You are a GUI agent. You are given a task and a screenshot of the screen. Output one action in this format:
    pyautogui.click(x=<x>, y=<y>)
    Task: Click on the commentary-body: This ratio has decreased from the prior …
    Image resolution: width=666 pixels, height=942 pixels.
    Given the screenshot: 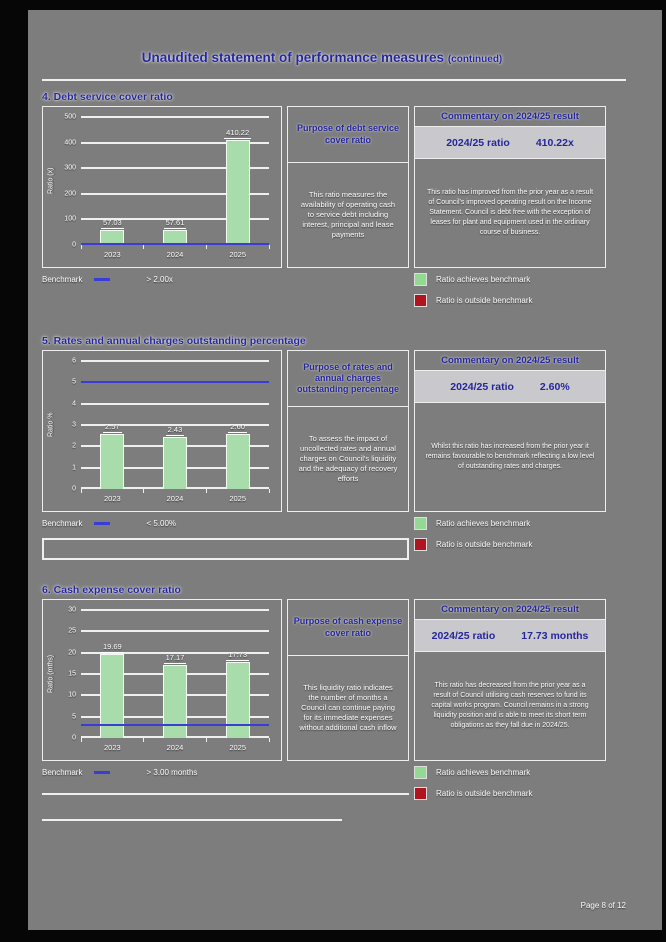 What is the action you would take?
    pyautogui.click(x=510, y=705)
    